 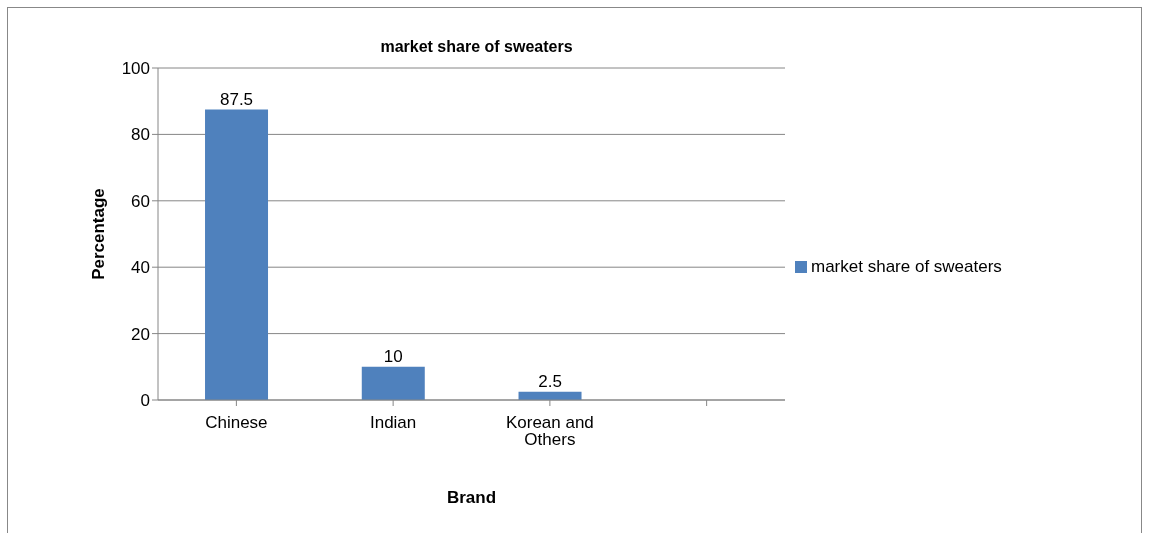 I want to click on x-tick-label: Korean and Others, so click(x=549, y=431).